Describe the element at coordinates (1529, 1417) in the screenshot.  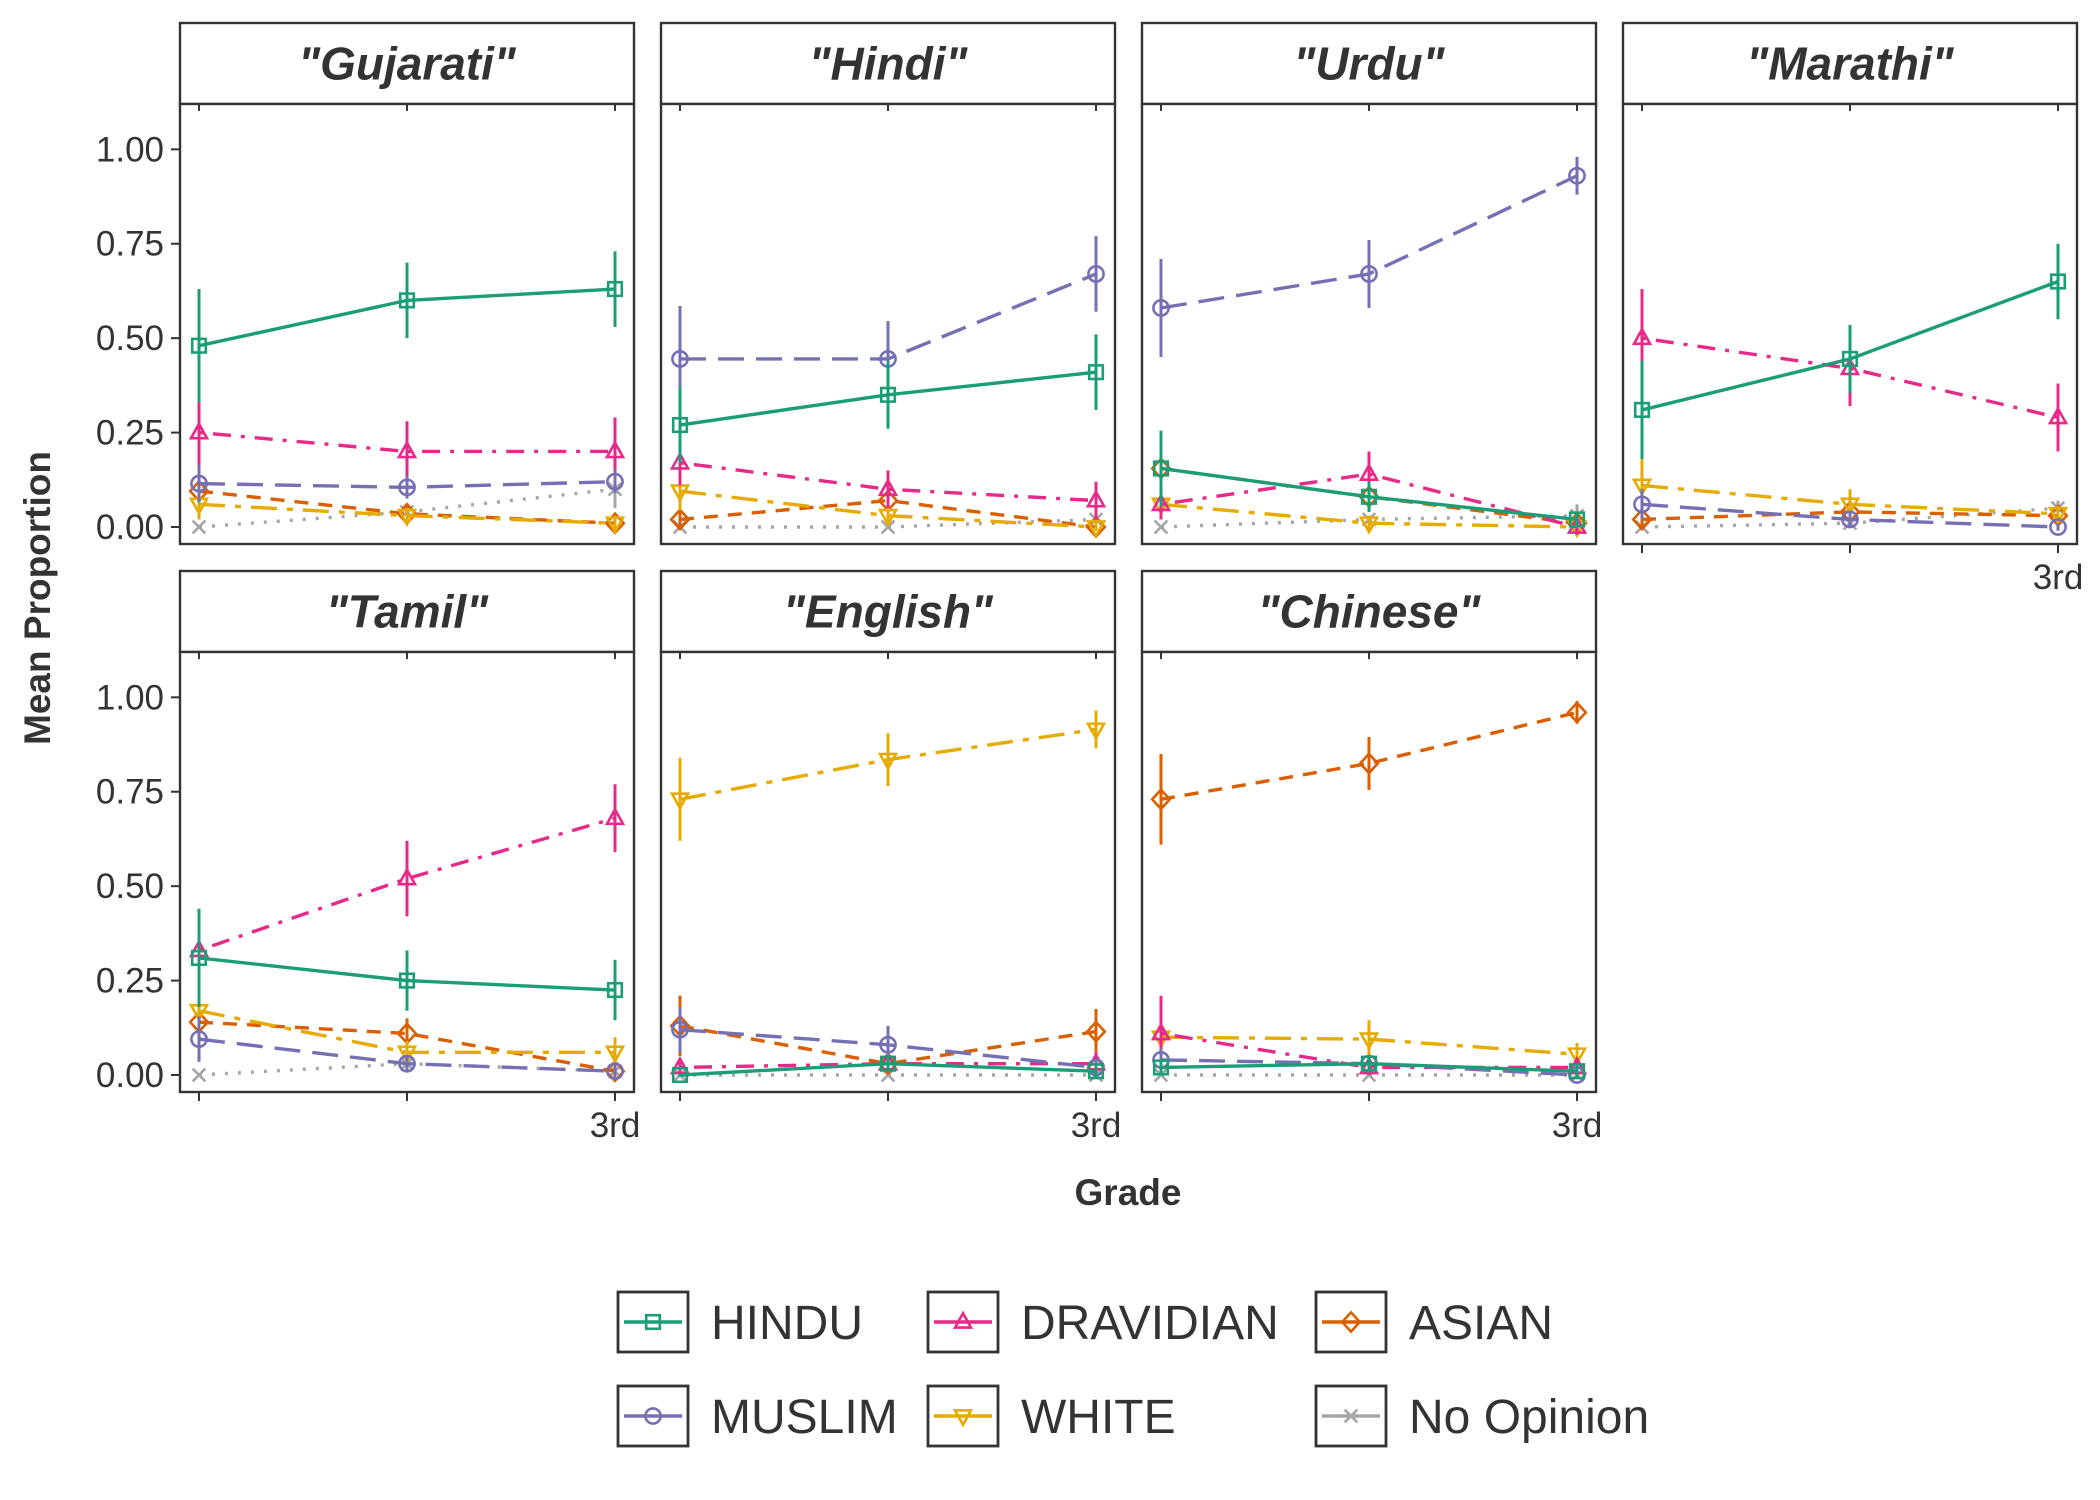
I see `legend-label: No Opinion` at that location.